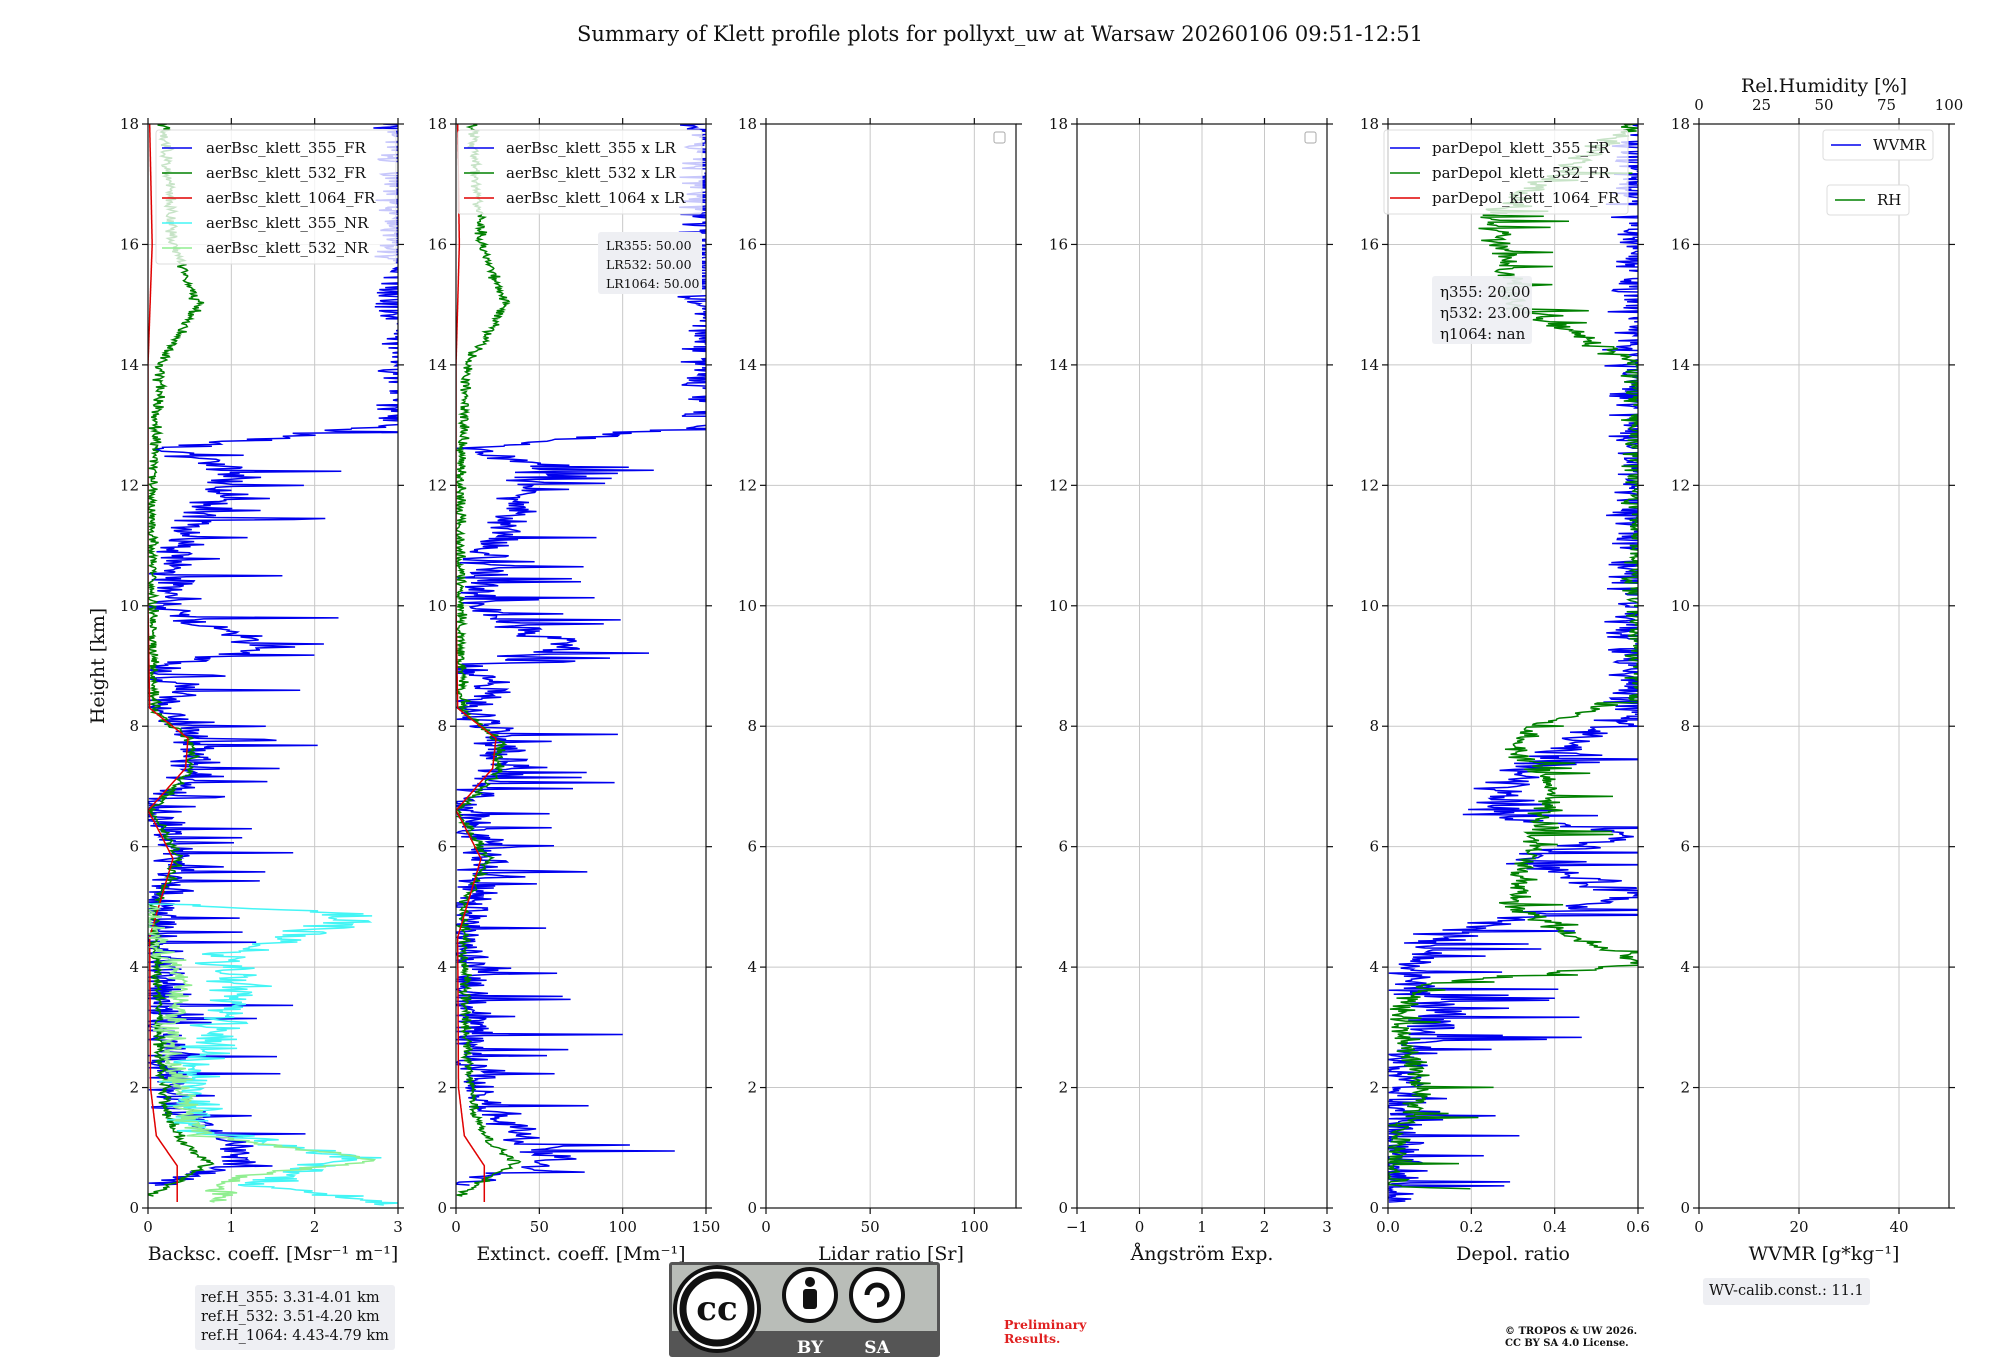  I want to click on cc-text: cc, so click(716, 1309).